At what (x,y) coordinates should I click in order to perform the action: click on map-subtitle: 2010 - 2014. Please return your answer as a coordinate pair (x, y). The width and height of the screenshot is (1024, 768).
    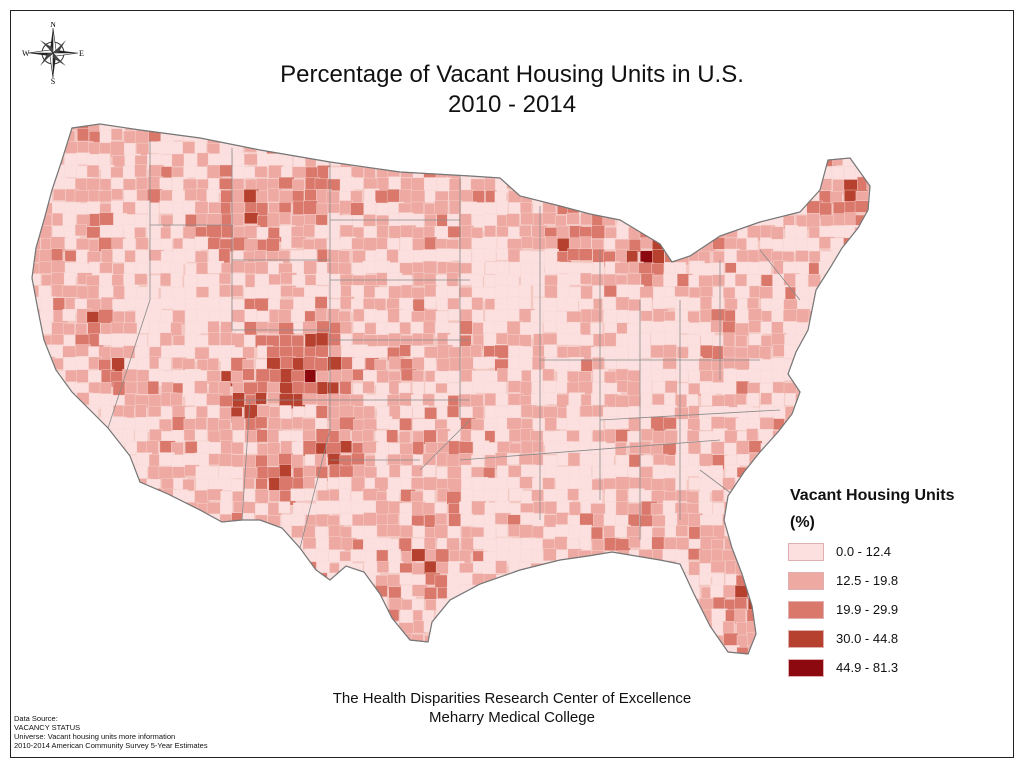
    Looking at the image, I should click on (512, 104).